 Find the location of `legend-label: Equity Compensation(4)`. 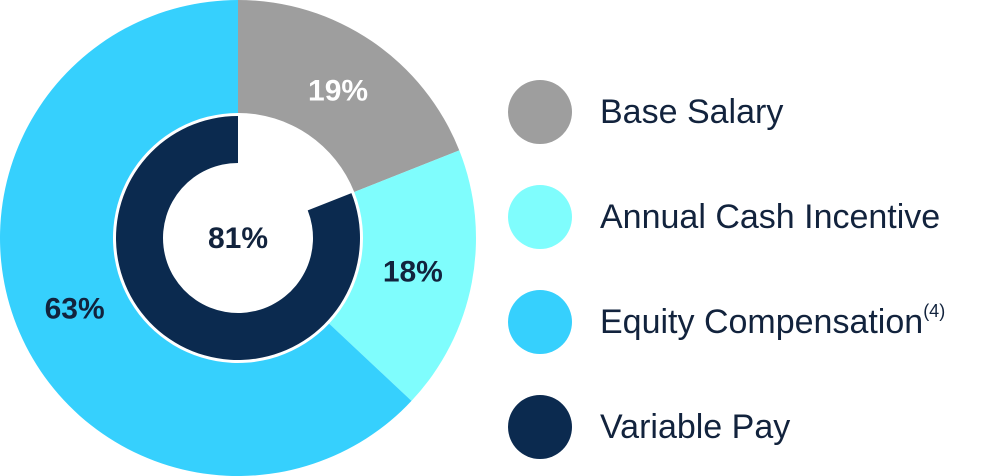

legend-label: Equity Compensation(4) is located at coordinates (772, 321).